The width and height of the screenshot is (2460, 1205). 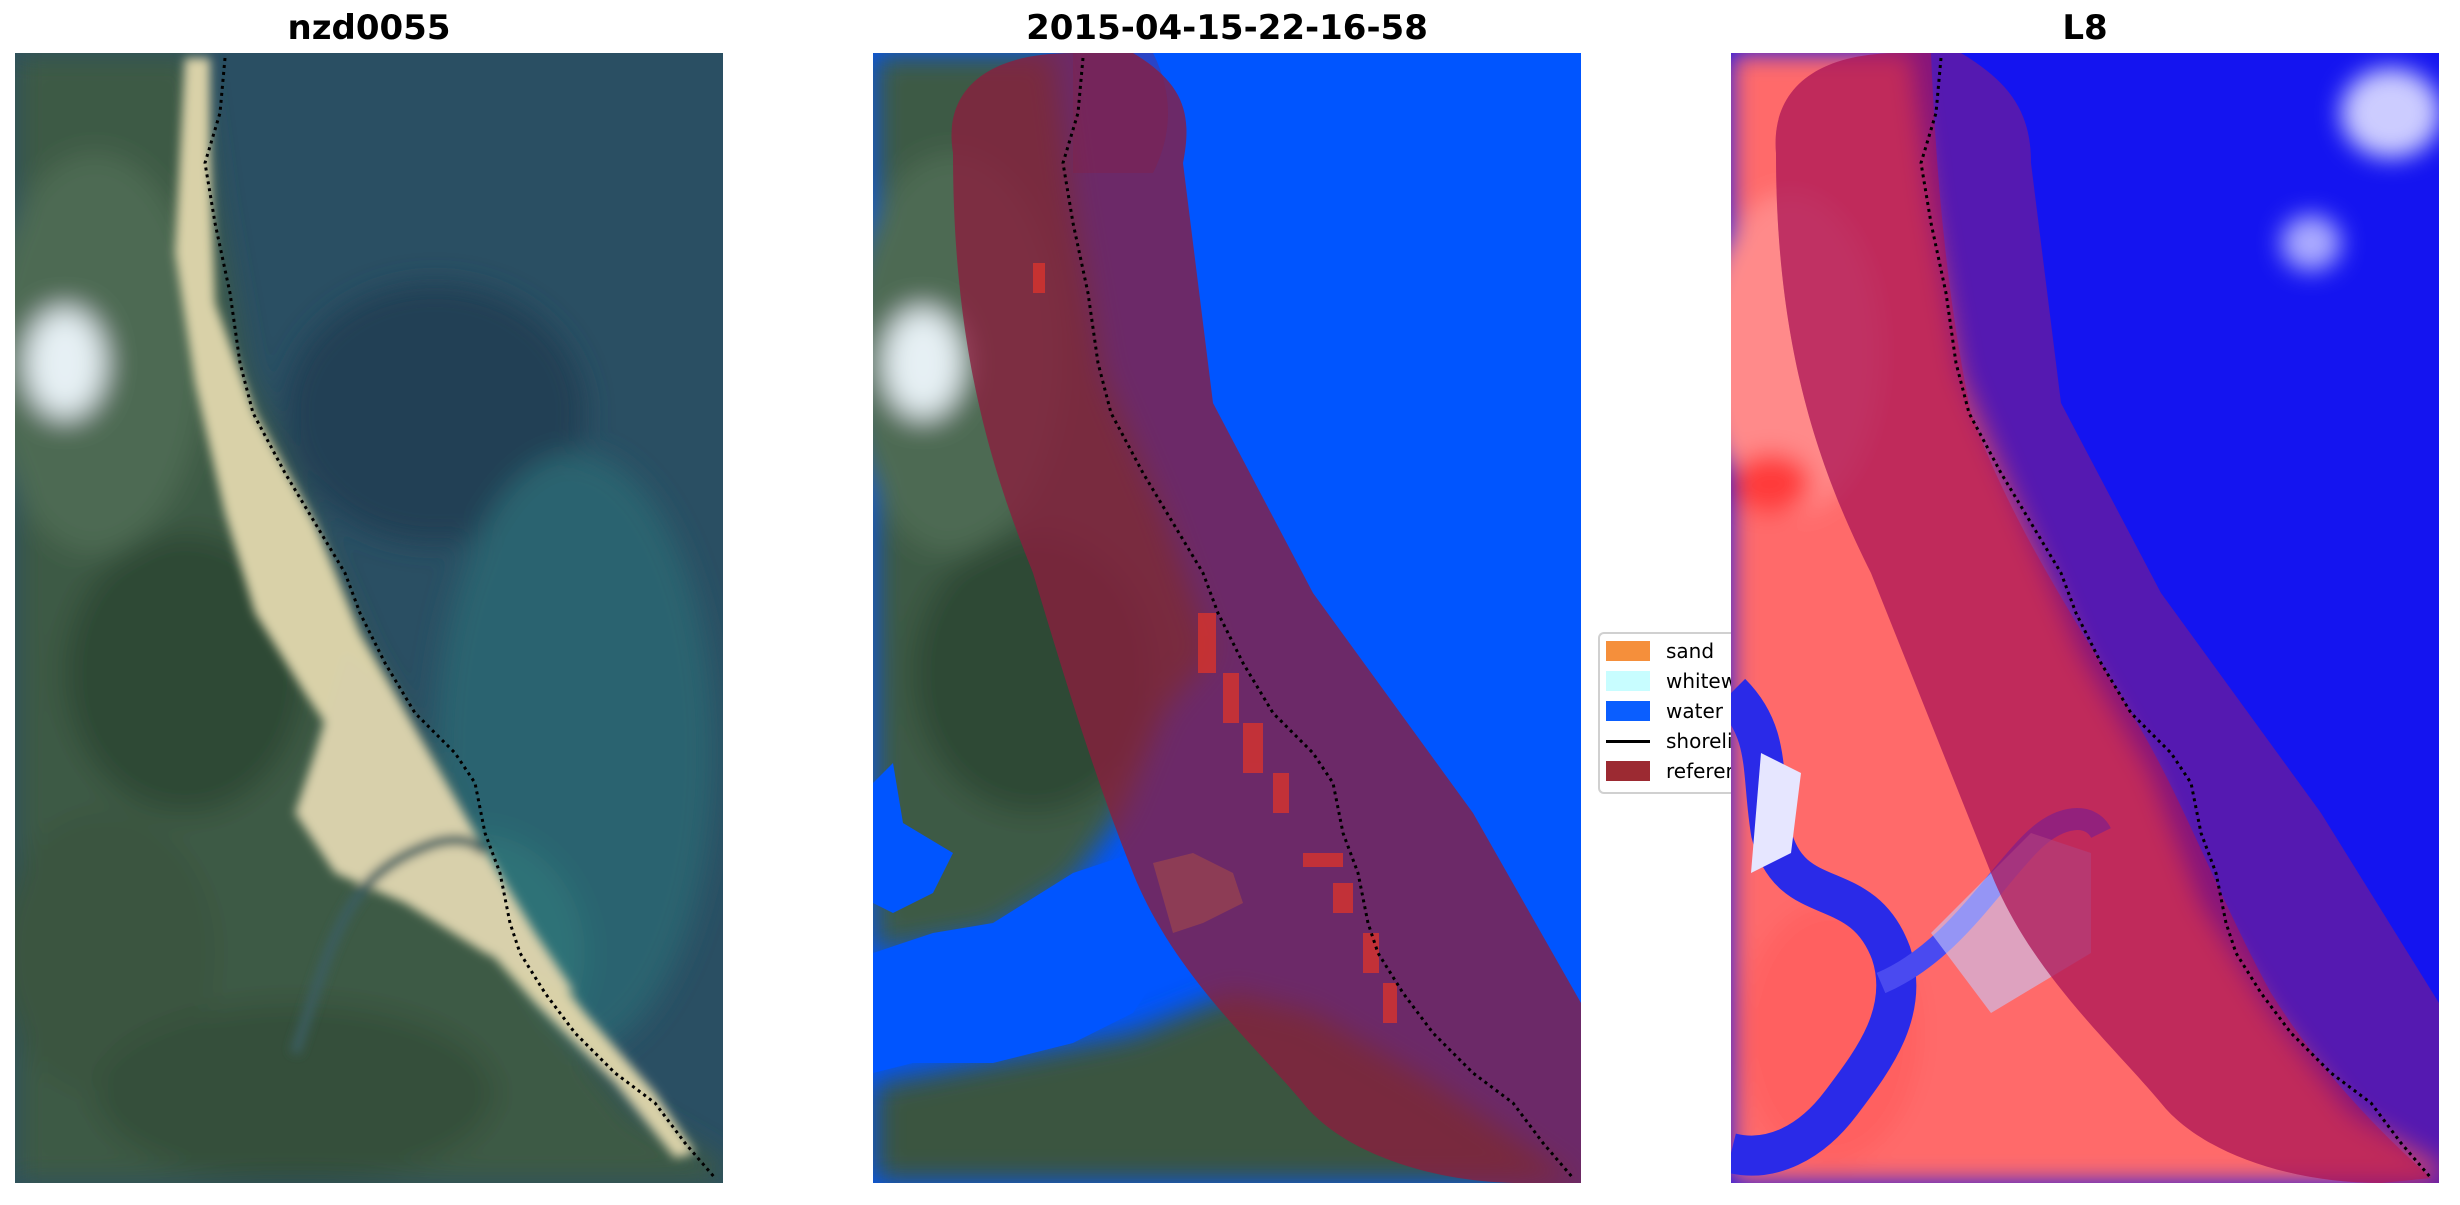 I want to click on legend-line-shoreline, so click(x=1628, y=741).